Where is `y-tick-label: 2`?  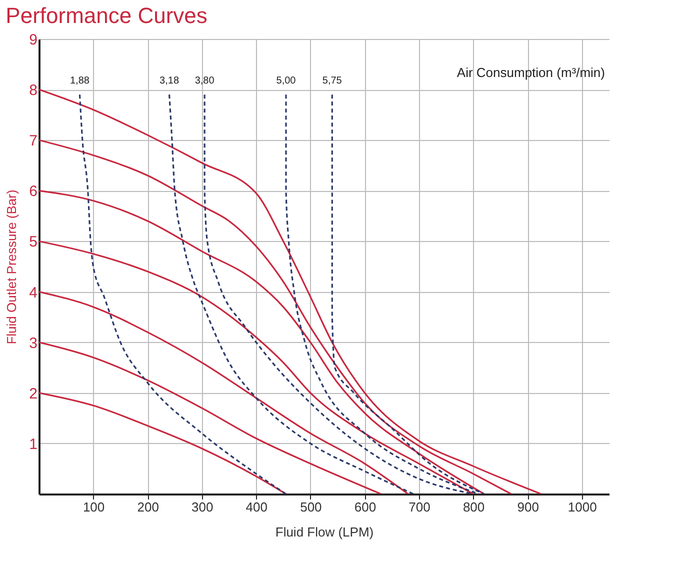 y-tick-label: 2 is located at coordinates (33, 393).